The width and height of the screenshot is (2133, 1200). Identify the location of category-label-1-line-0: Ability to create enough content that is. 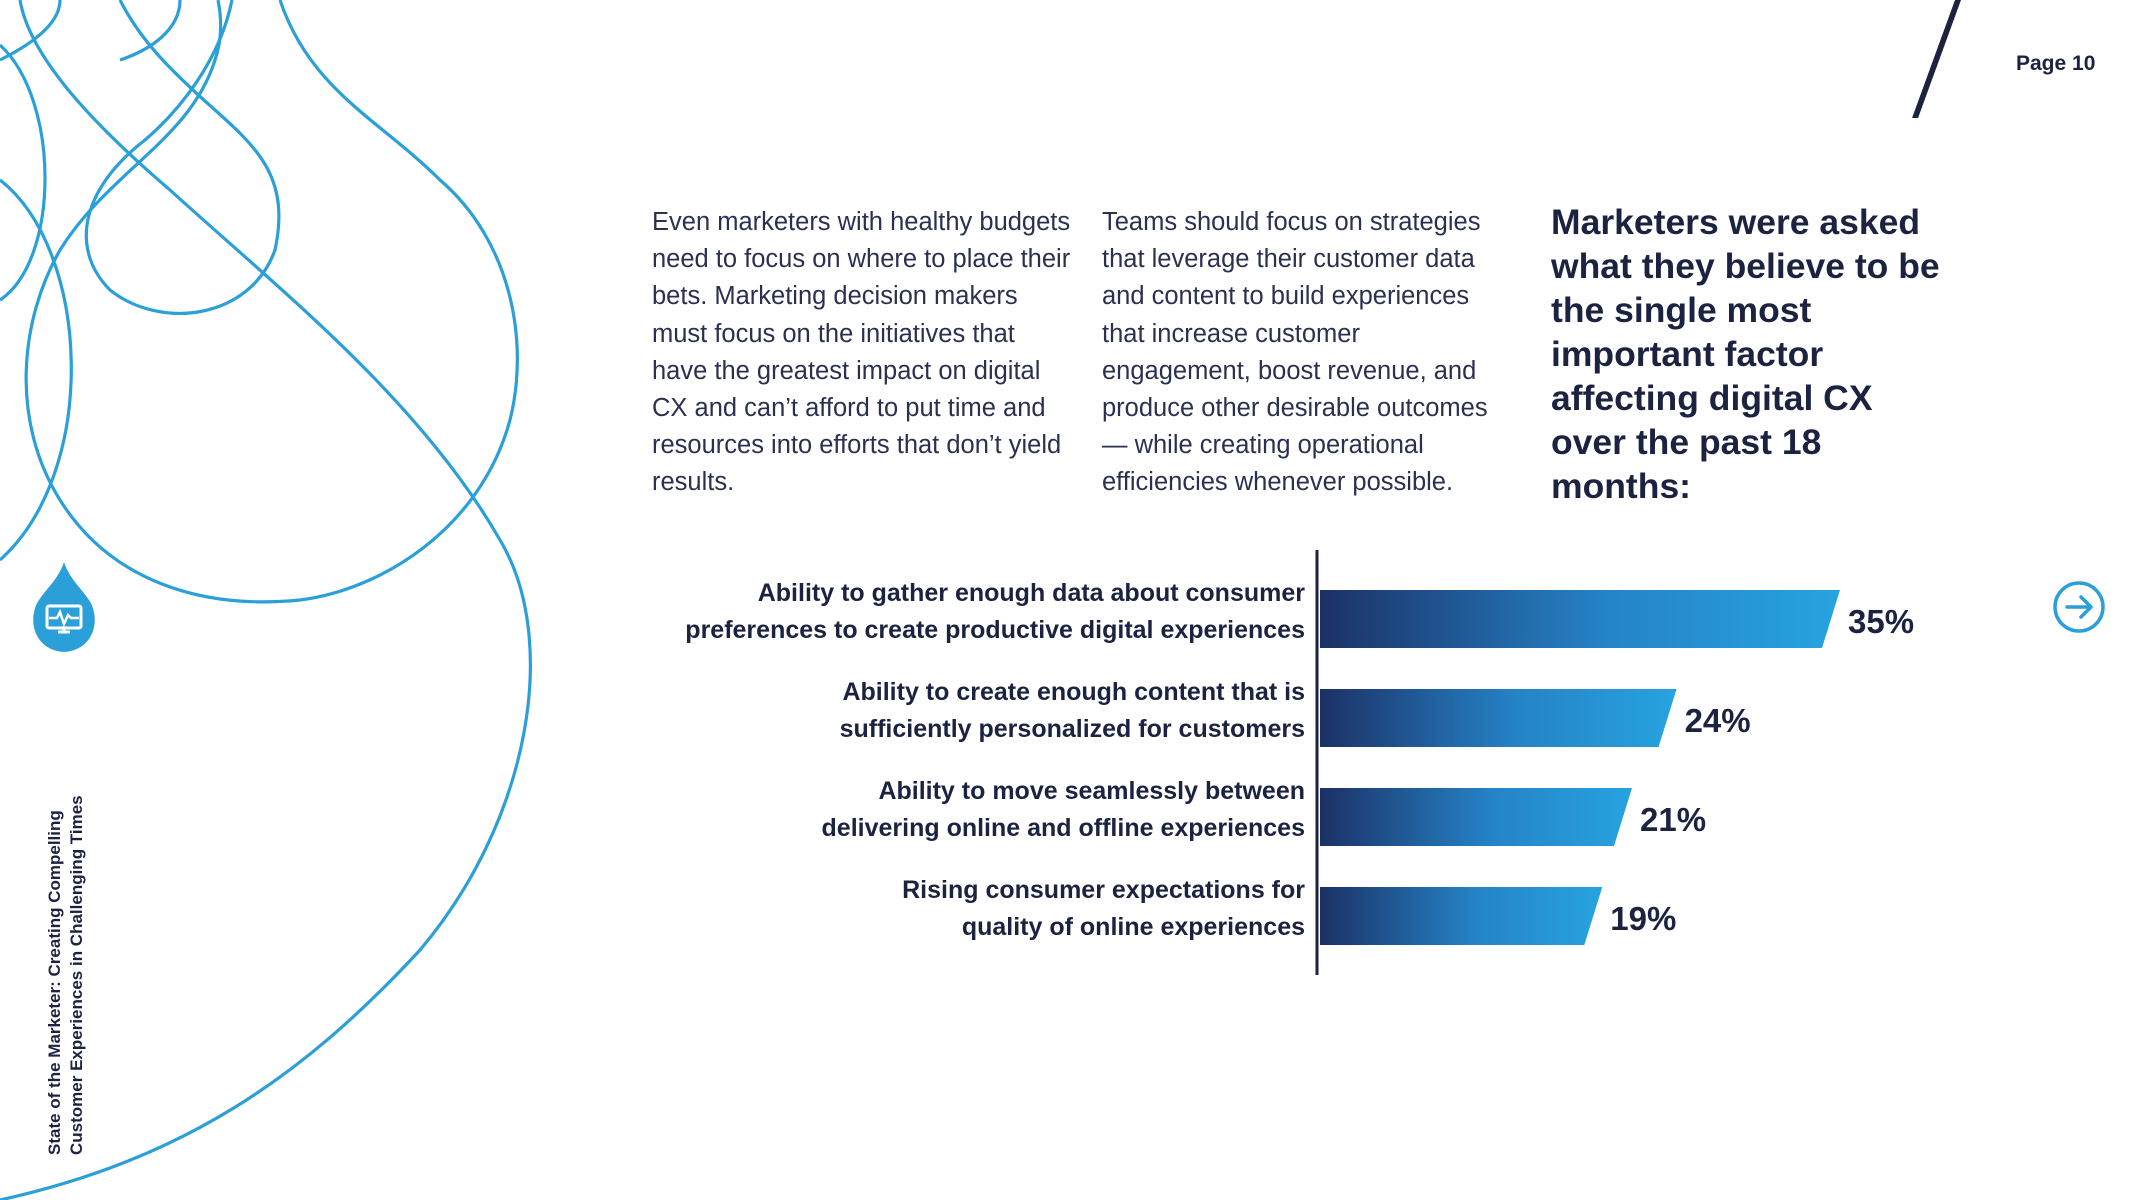
(1073, 692).